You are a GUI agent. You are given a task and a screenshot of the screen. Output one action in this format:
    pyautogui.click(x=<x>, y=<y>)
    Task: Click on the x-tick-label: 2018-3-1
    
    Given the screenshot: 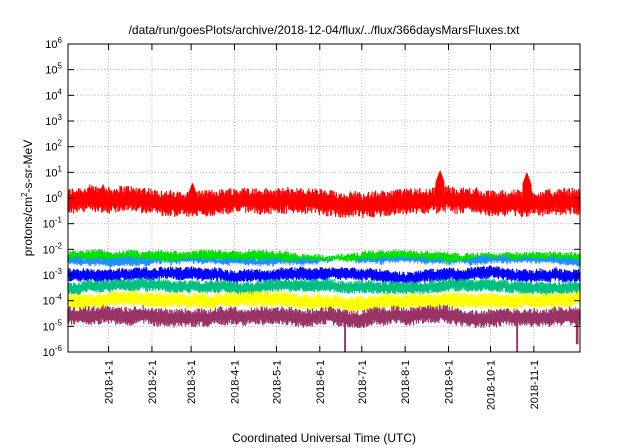 What is the action you would take?
    pyautogui.click(x=192, y=382)
    